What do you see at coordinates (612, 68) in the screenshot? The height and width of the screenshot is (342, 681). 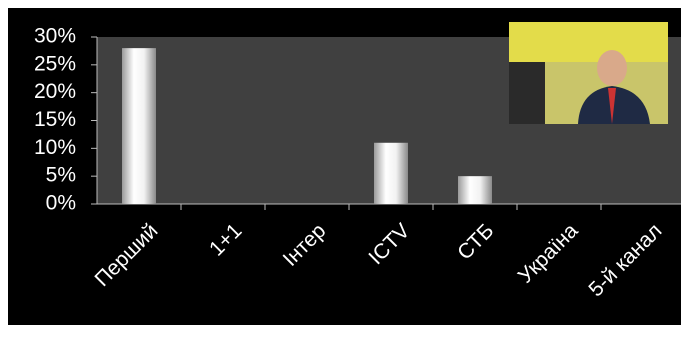 I see `video-face` at bounding box center [612, 68].